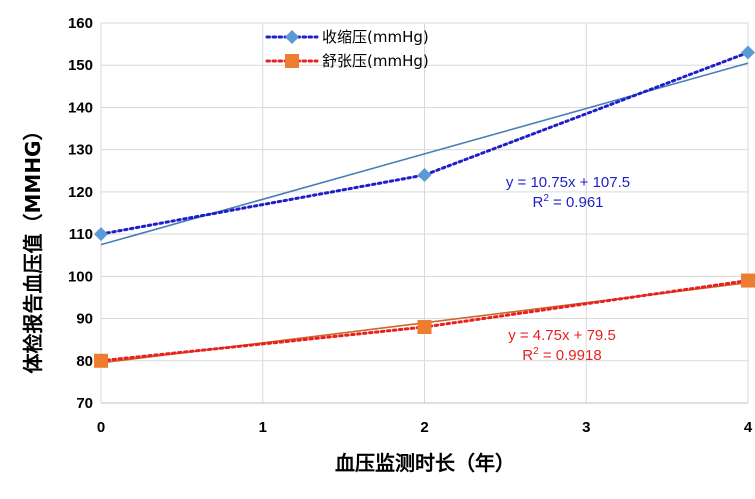 This screenshot has width=755, height=499. I want to click on x-axis-title: 血压监测时长（年）, so click(425, 463).